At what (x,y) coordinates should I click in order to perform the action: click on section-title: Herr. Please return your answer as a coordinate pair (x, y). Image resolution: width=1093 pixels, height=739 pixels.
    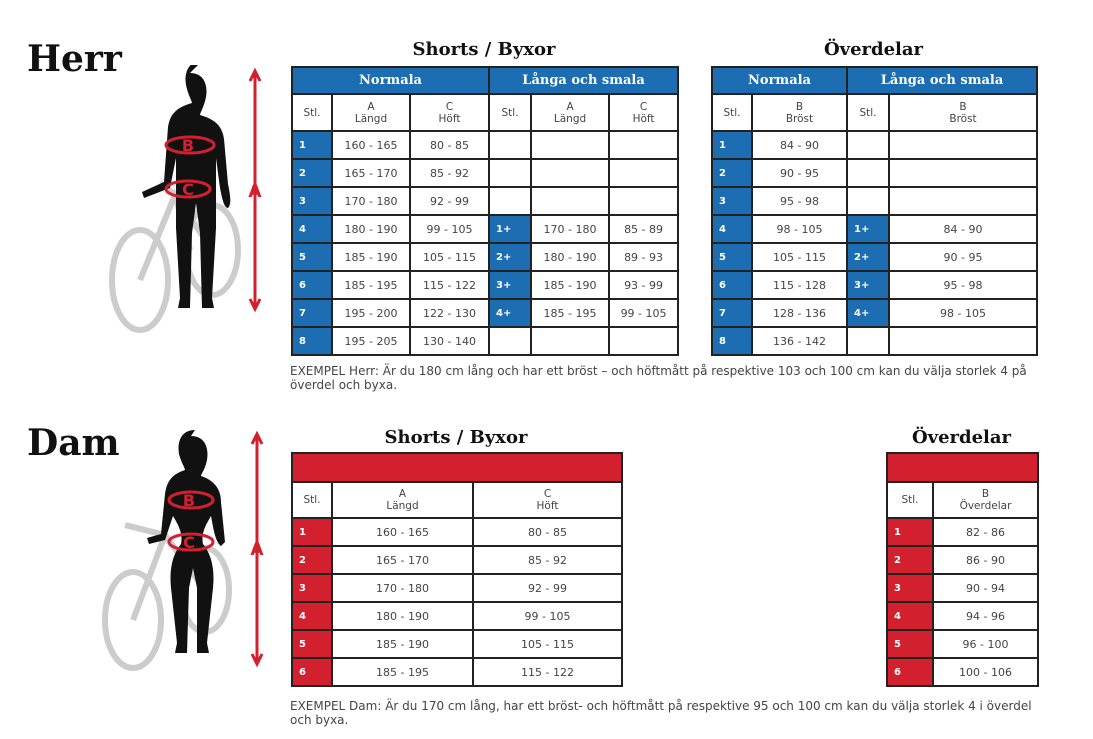
    Looking at the image, I should click on (74, 59).